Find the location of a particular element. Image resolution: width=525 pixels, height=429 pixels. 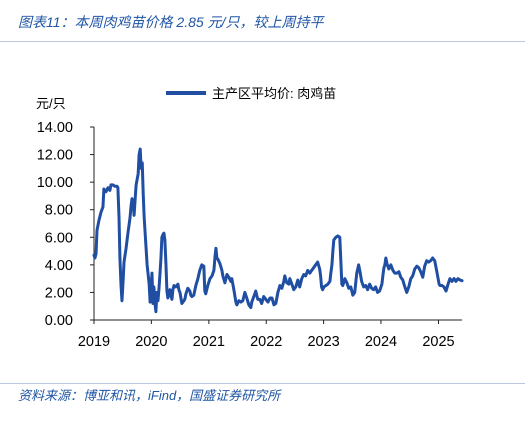

y-tick-label: 10.00 is located at coordinates (55, 183).